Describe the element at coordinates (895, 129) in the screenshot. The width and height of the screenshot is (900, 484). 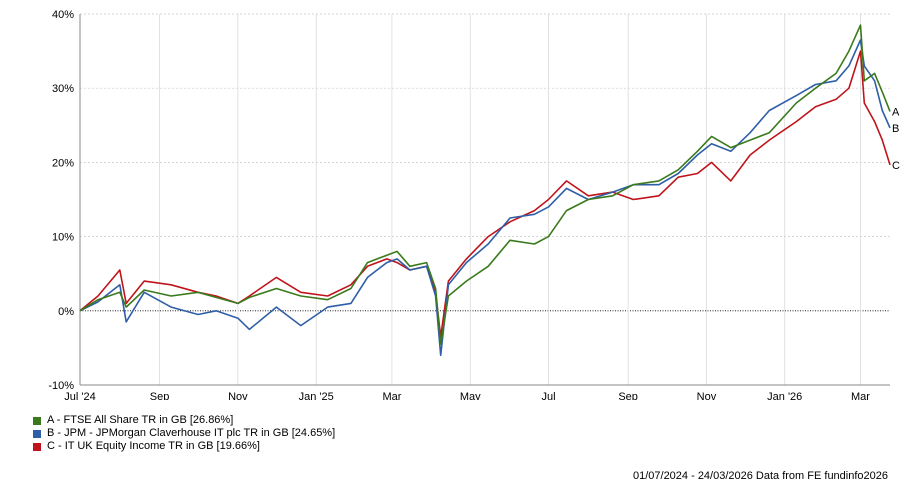
I see `end-label-b: B` at that location.